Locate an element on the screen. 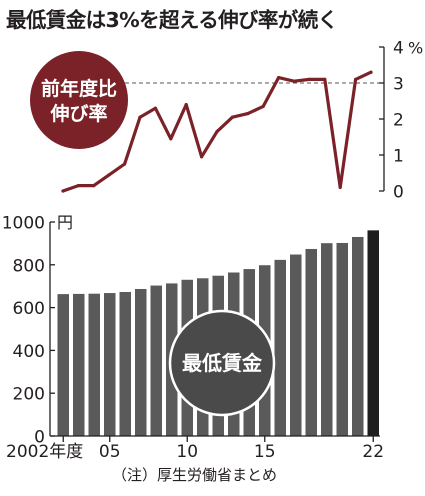 The width and height of the screenshot is (425, 496). source-note: （注）厚生労働省まとめ is located at coordinates (195, 475).